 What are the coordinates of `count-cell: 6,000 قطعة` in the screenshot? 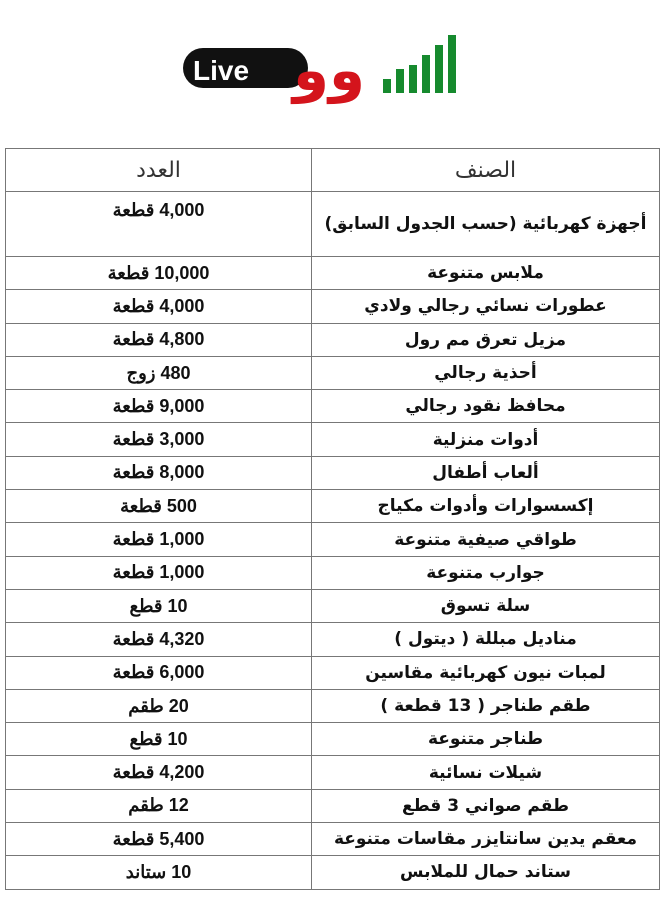 It's located at (158, 672).